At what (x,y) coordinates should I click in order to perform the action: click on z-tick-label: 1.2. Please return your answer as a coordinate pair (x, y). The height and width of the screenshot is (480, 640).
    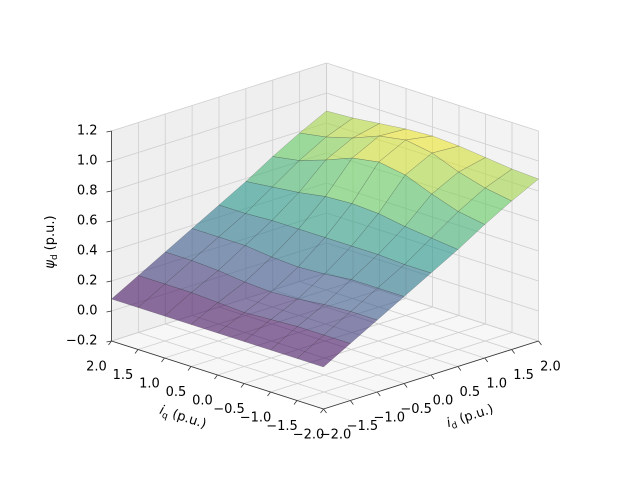
    Looking at the image, I should click on (87, 131).